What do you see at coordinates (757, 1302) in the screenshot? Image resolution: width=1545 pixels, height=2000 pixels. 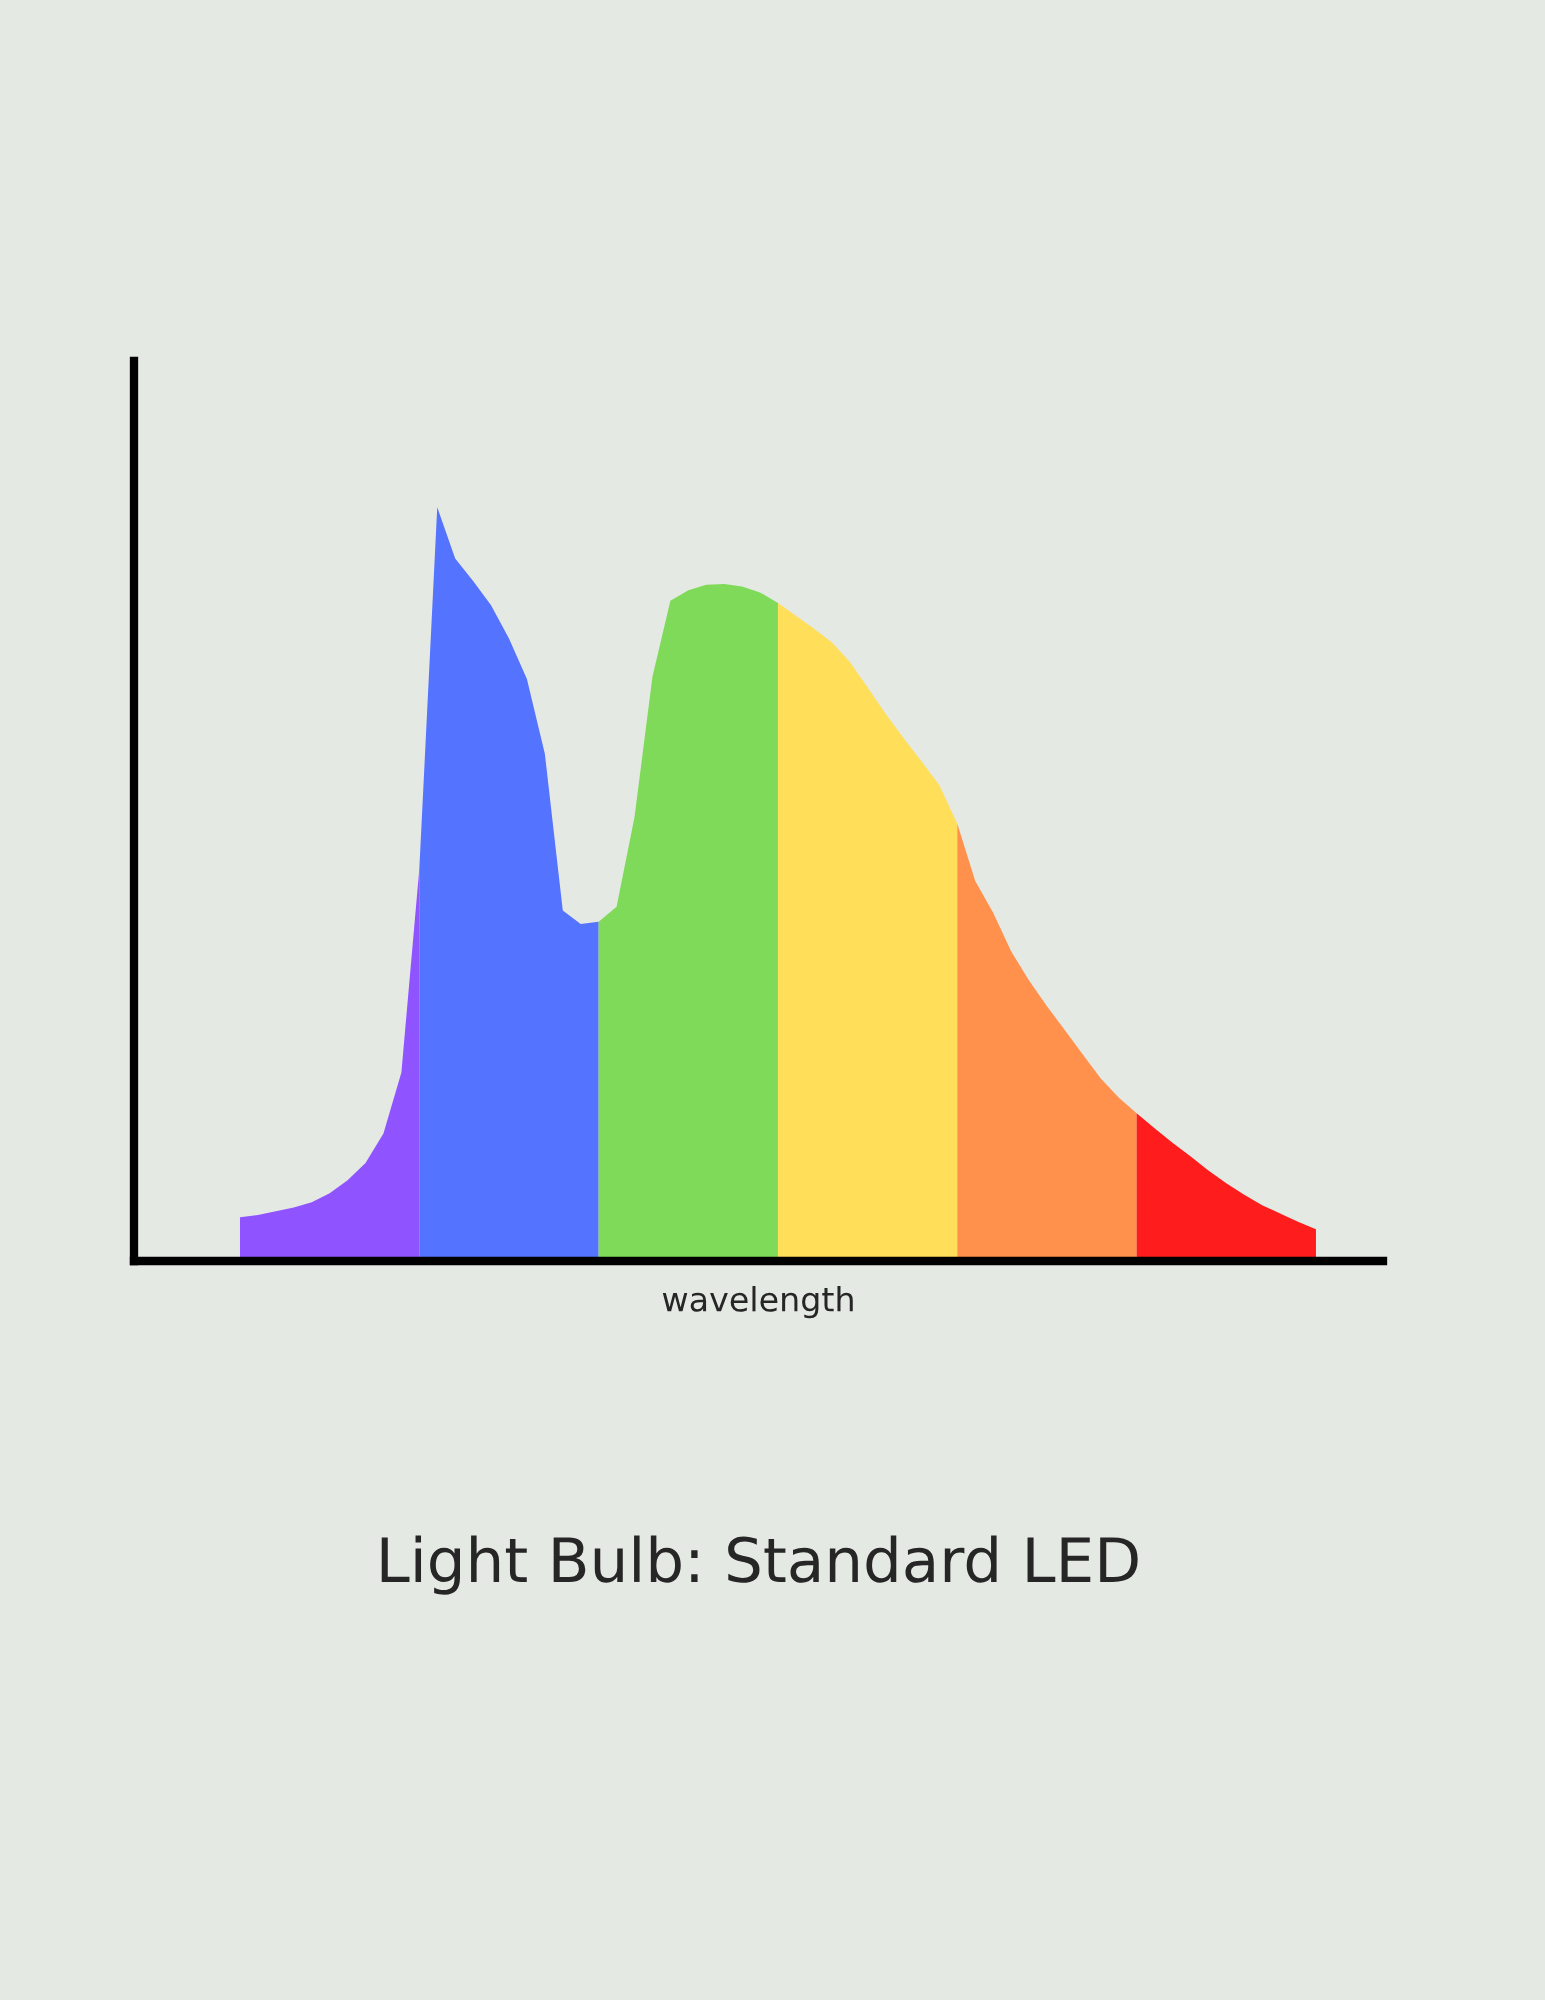 I see `x-axis-title: wavelength` at bounding box center [757, 1302].